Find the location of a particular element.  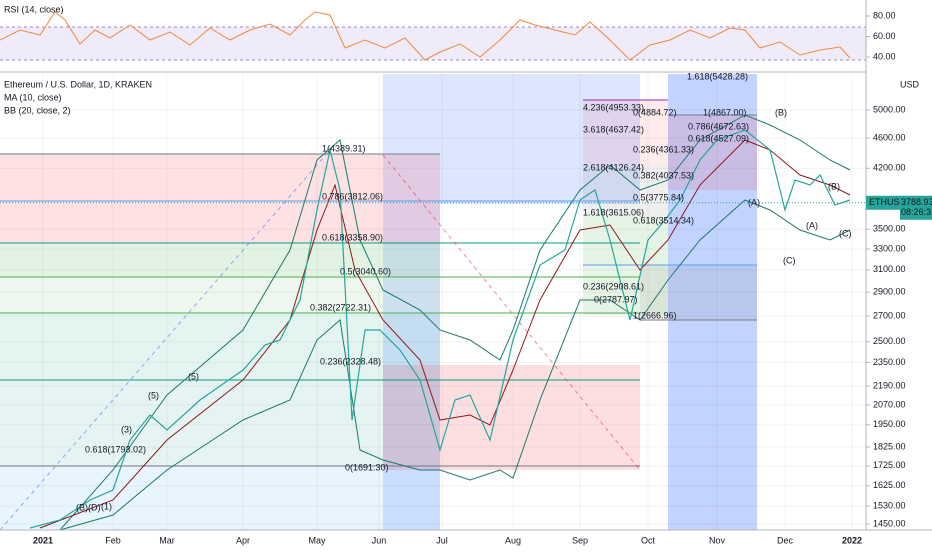

price-tick-label: 3100.00 is located at coordinates (889, 269).